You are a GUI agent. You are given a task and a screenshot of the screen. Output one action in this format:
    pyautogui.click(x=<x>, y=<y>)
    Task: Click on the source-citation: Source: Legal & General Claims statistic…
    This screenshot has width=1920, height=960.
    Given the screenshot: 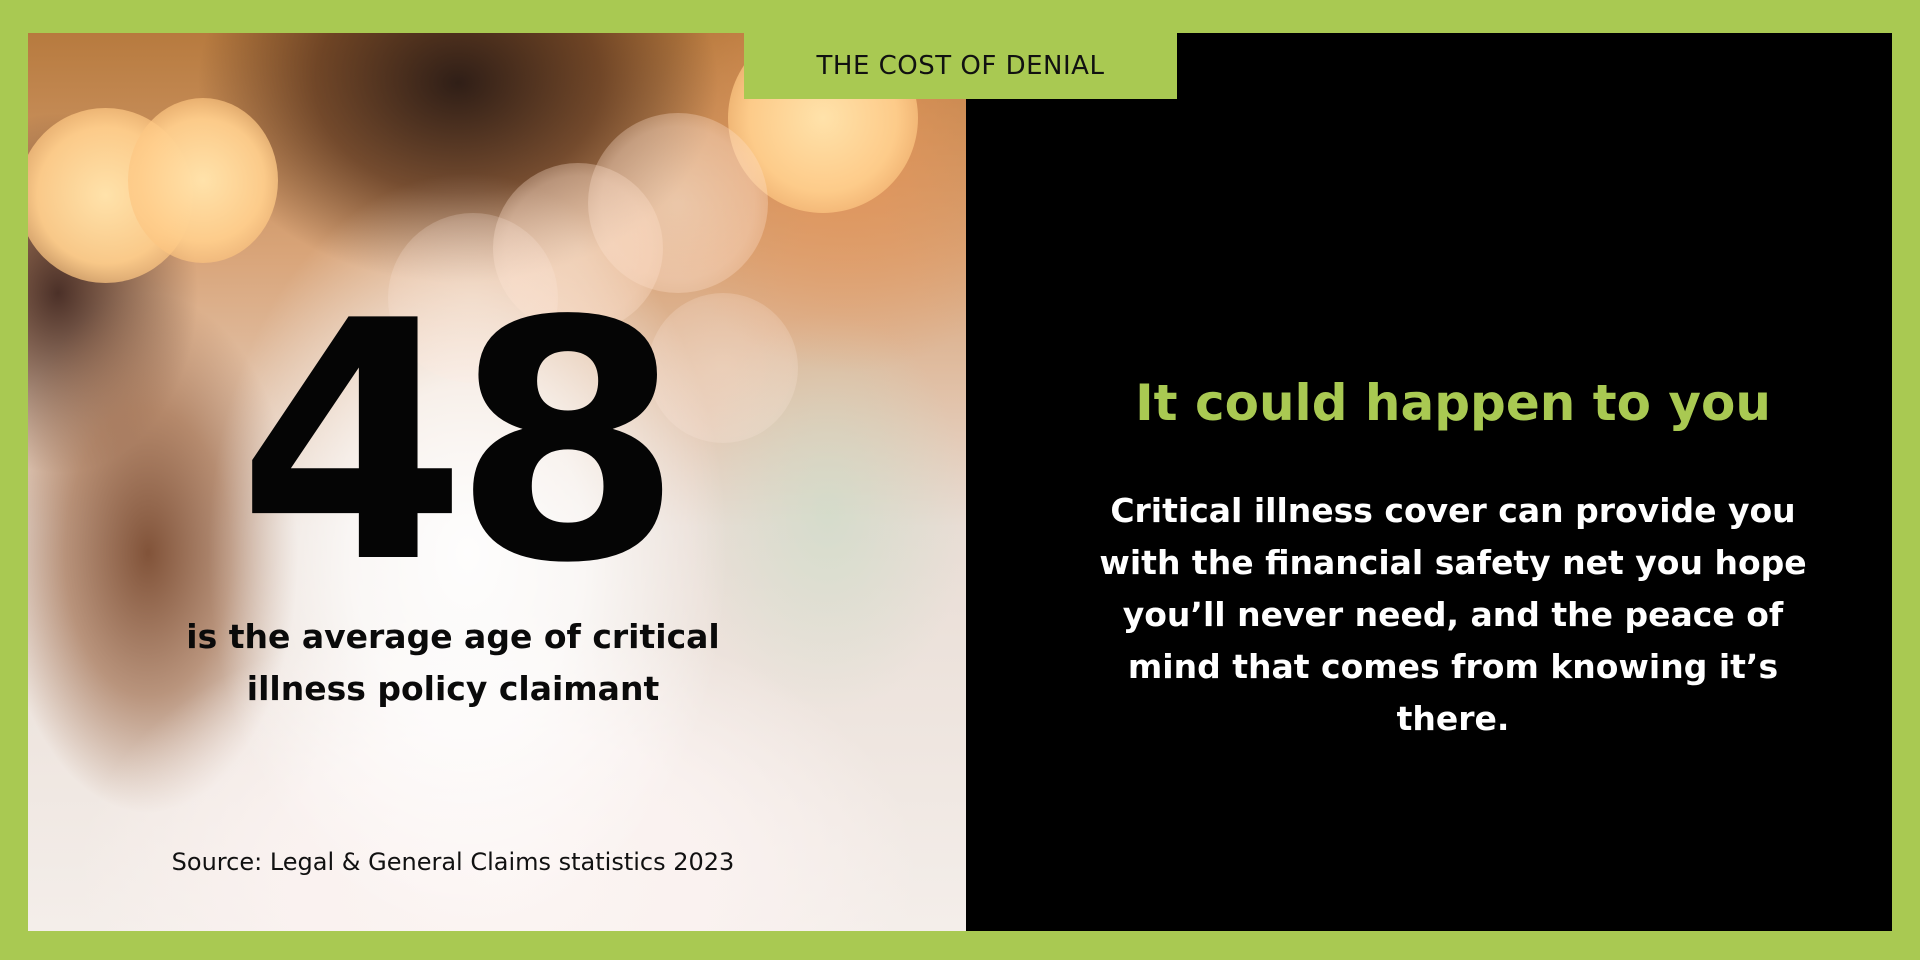 What is the action you would take?
    pyautogui.click(x=453, y=862)
    